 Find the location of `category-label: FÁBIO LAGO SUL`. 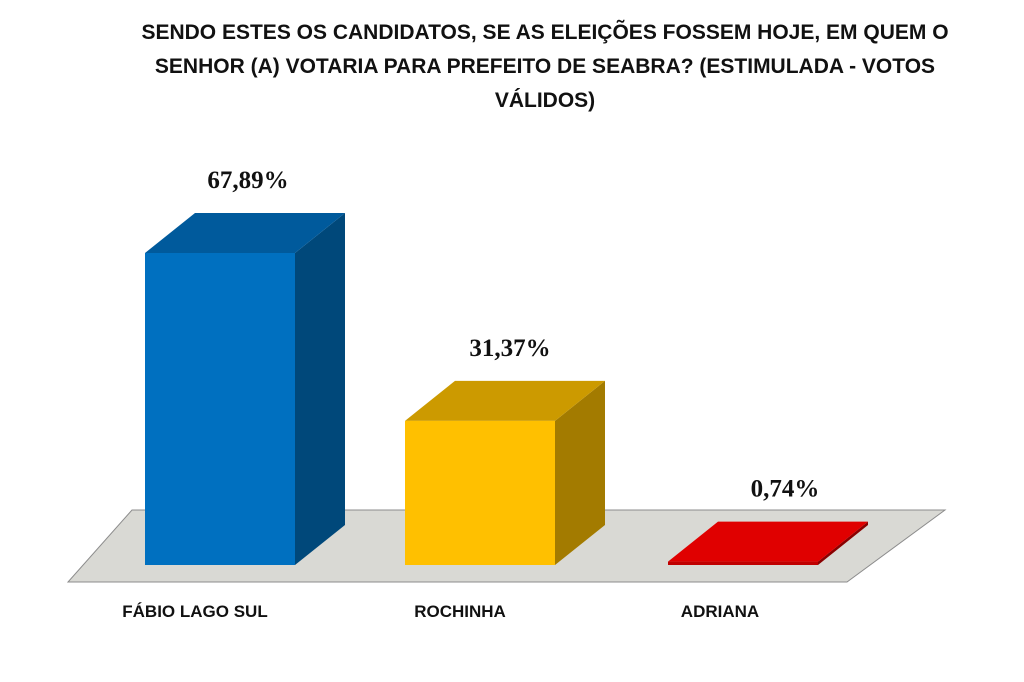

category-label: FÁBIO LAGO SUL is located at coordinates (194, 611).